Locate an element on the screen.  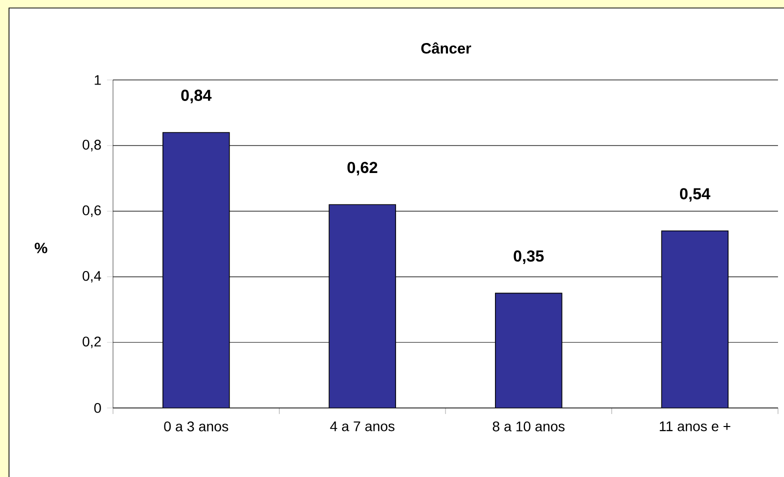
y-tick-label: 0,6 is located at coordinates (91, 211).